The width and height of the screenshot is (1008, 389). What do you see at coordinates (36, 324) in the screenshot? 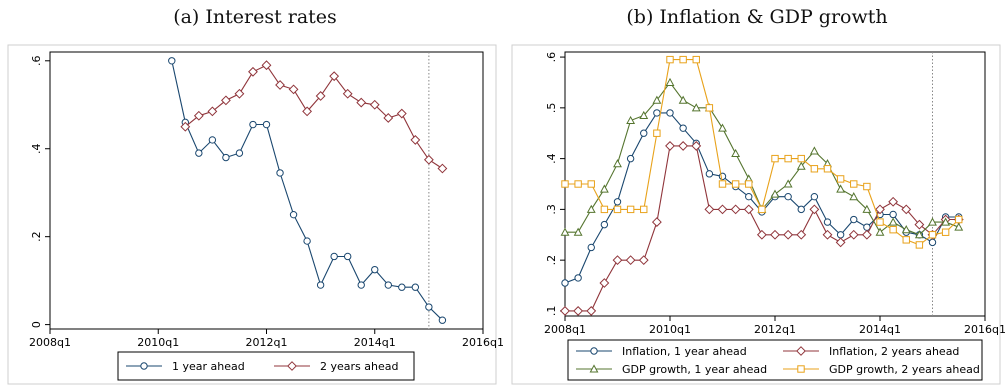
I see `y-tick-label: 0` at bounding box center [36, 324].